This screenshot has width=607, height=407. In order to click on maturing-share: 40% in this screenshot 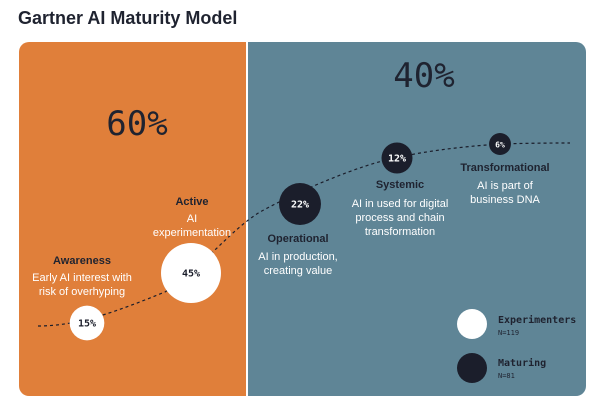, I will do `click(424, 76)`.